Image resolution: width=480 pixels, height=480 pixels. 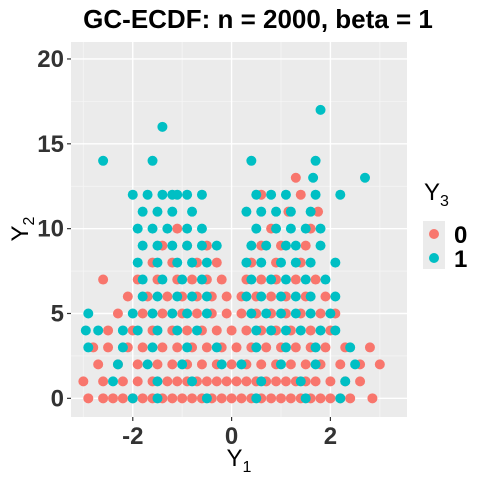 What do you see at coordinates (460, 235) in the screenshot?
I see `legend-label-0: 0` at bounding box center [460, 235].